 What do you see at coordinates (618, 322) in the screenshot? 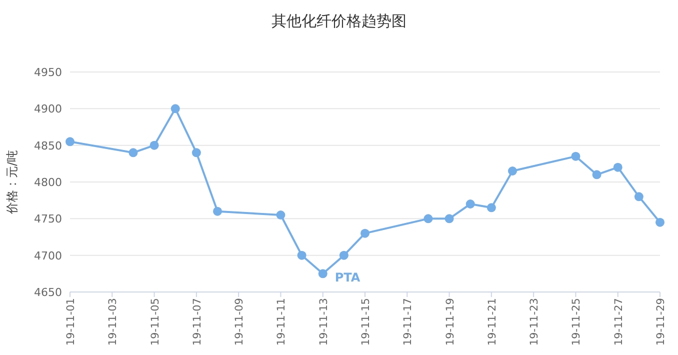
I see `x-tick-label: 19-11-27` at bounding box center [618, 322].